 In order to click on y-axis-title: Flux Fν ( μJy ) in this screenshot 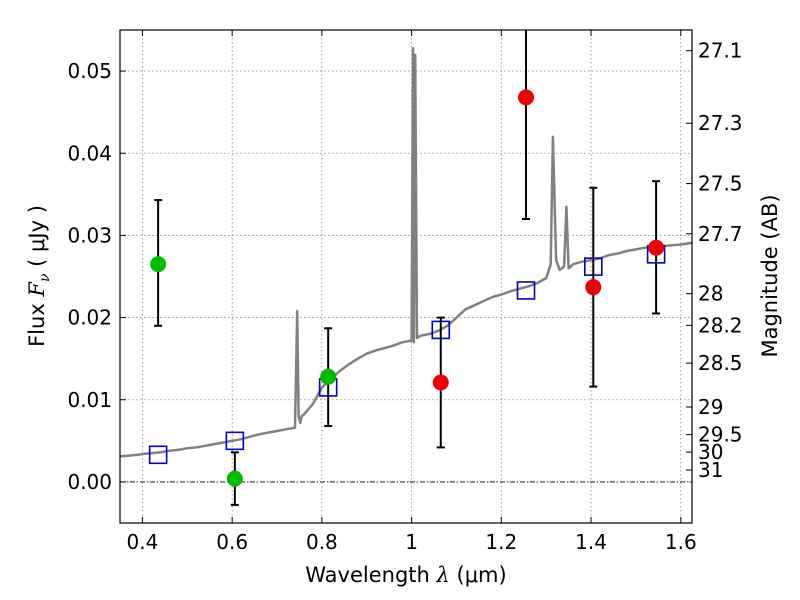, I will do `click(39, 276)`.